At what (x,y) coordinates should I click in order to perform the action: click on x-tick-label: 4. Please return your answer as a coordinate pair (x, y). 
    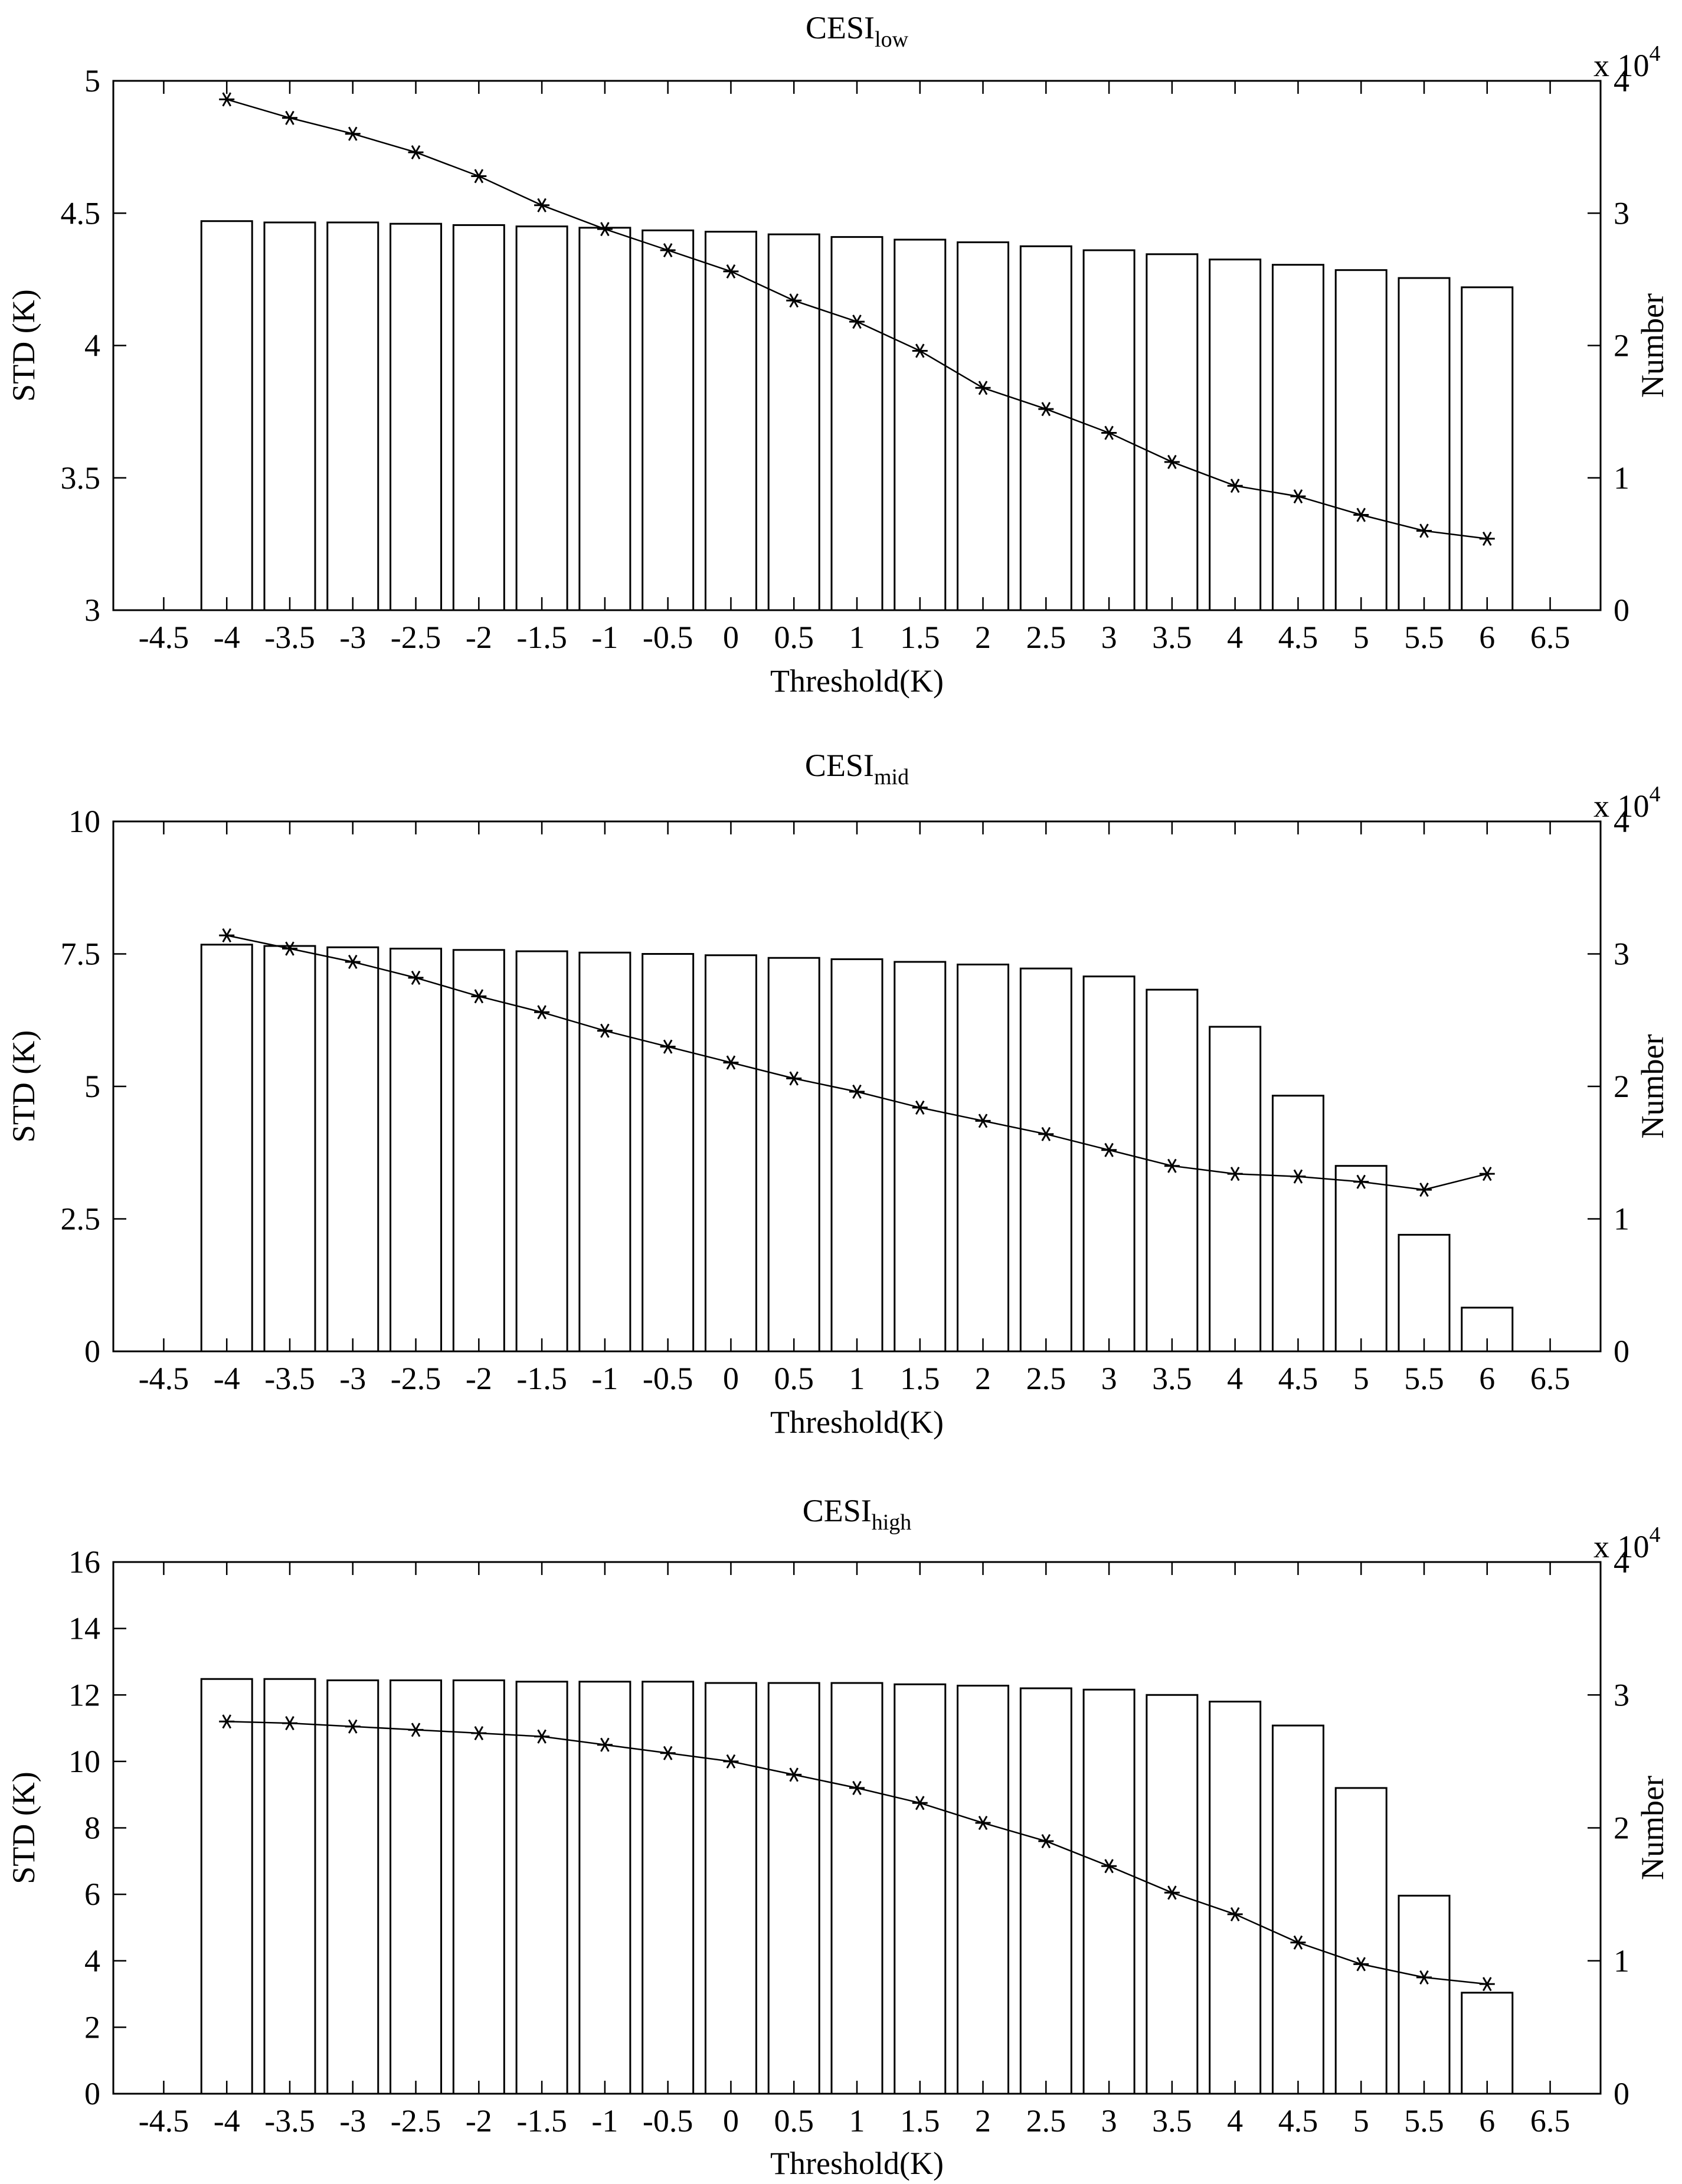
    Looking at the image, I should click on (1235, 637).